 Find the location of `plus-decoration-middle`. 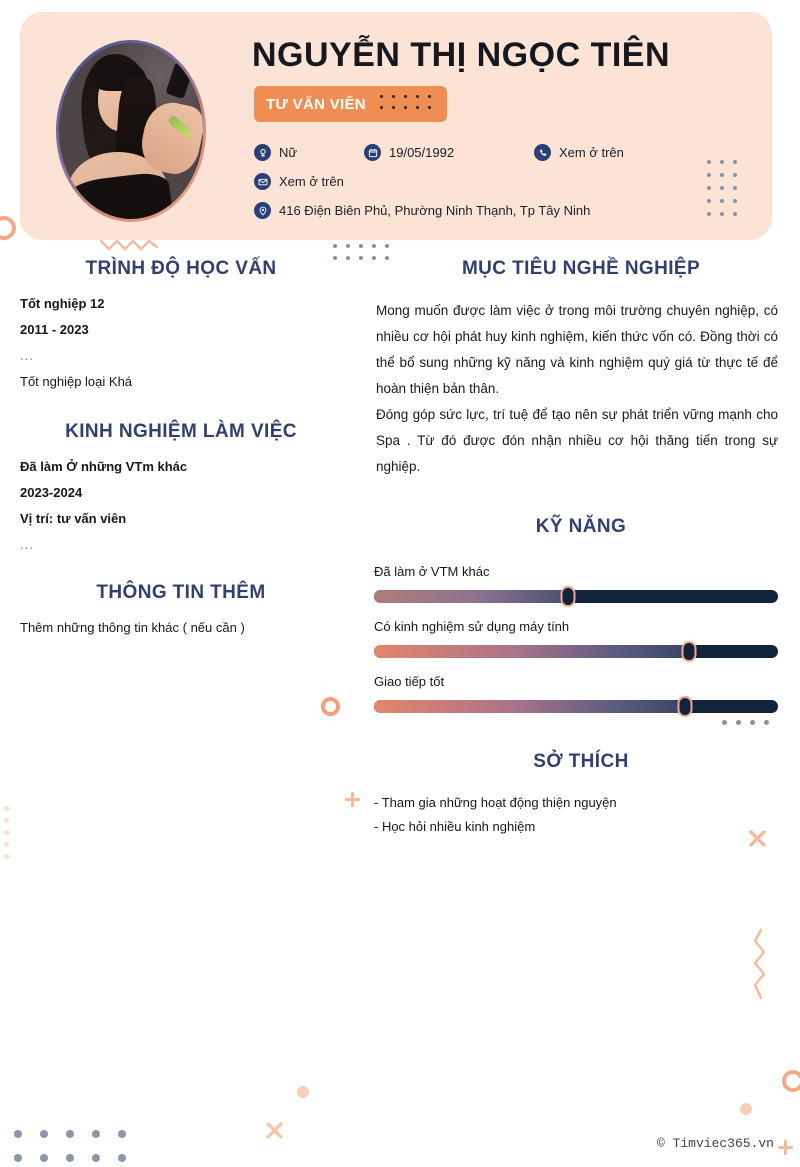

plus-decoration-middle is located at coordinates (352, 799).